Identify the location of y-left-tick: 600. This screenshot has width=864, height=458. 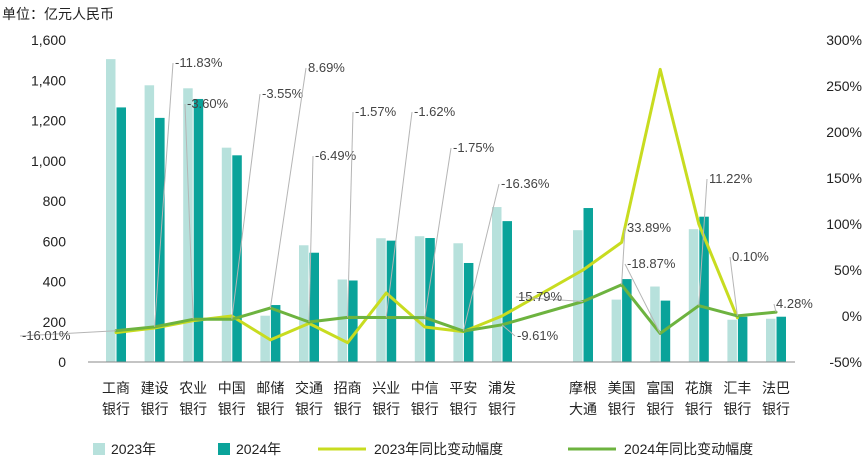
(55, 241).